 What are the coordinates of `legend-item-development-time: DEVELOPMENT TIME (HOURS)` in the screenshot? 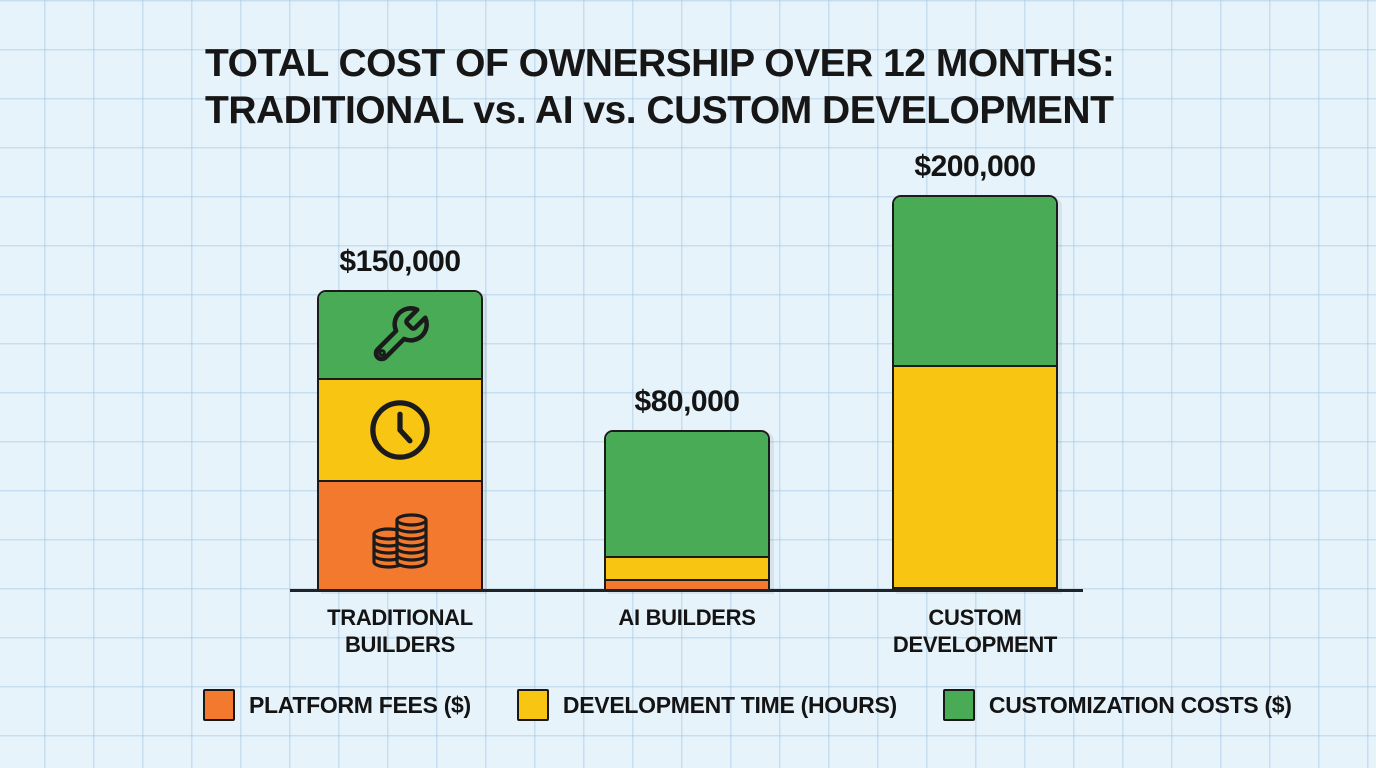 It's located at (706, 705).